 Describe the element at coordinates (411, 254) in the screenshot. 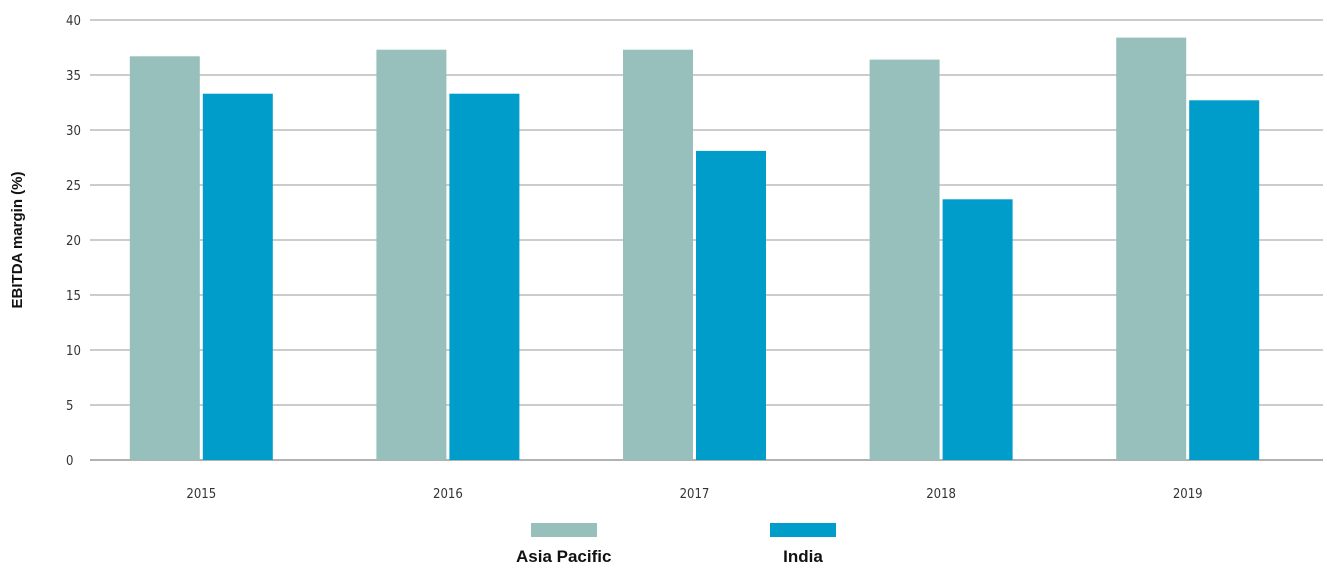

I see `bar-asia-pacific-2016` at that location.